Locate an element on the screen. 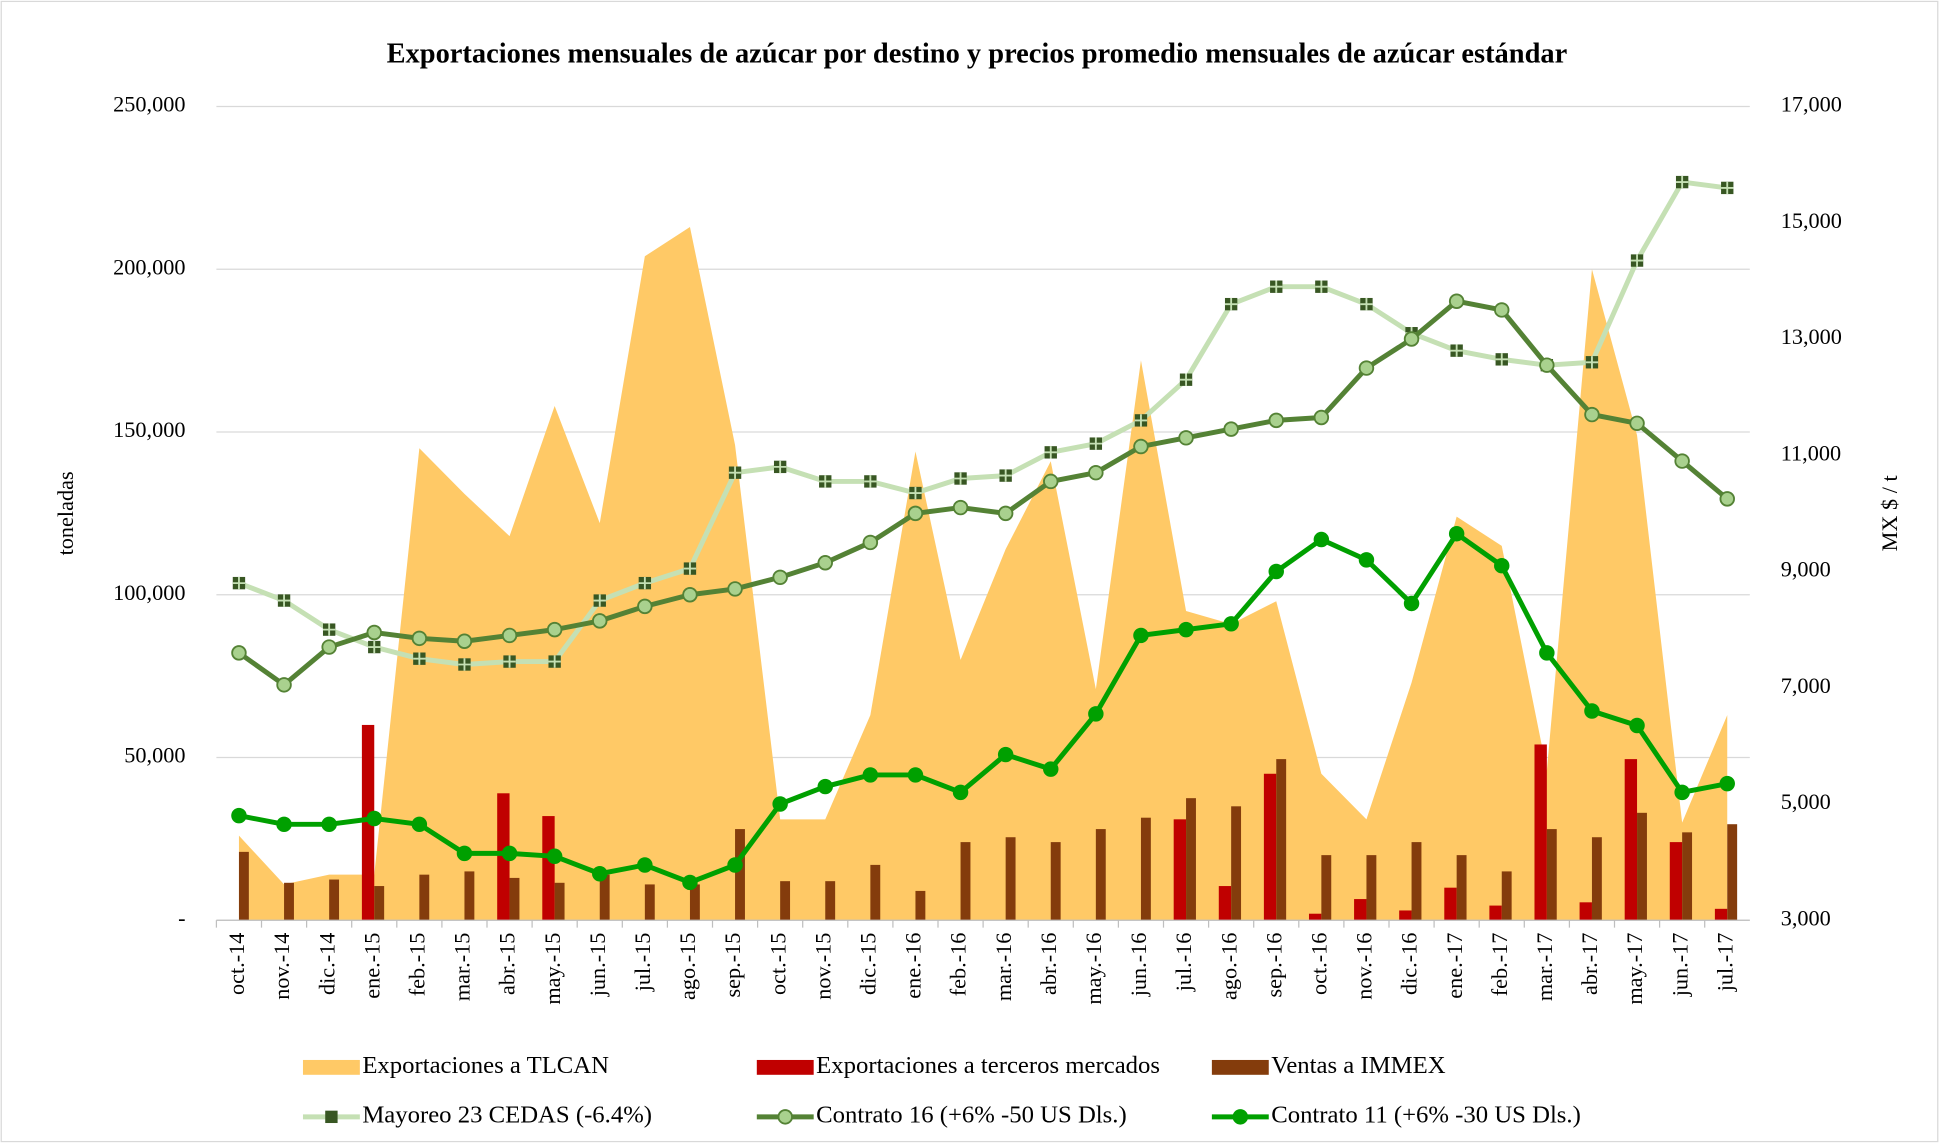  x-tick-label: mar.-16 is located at coordinates (1003, 967).